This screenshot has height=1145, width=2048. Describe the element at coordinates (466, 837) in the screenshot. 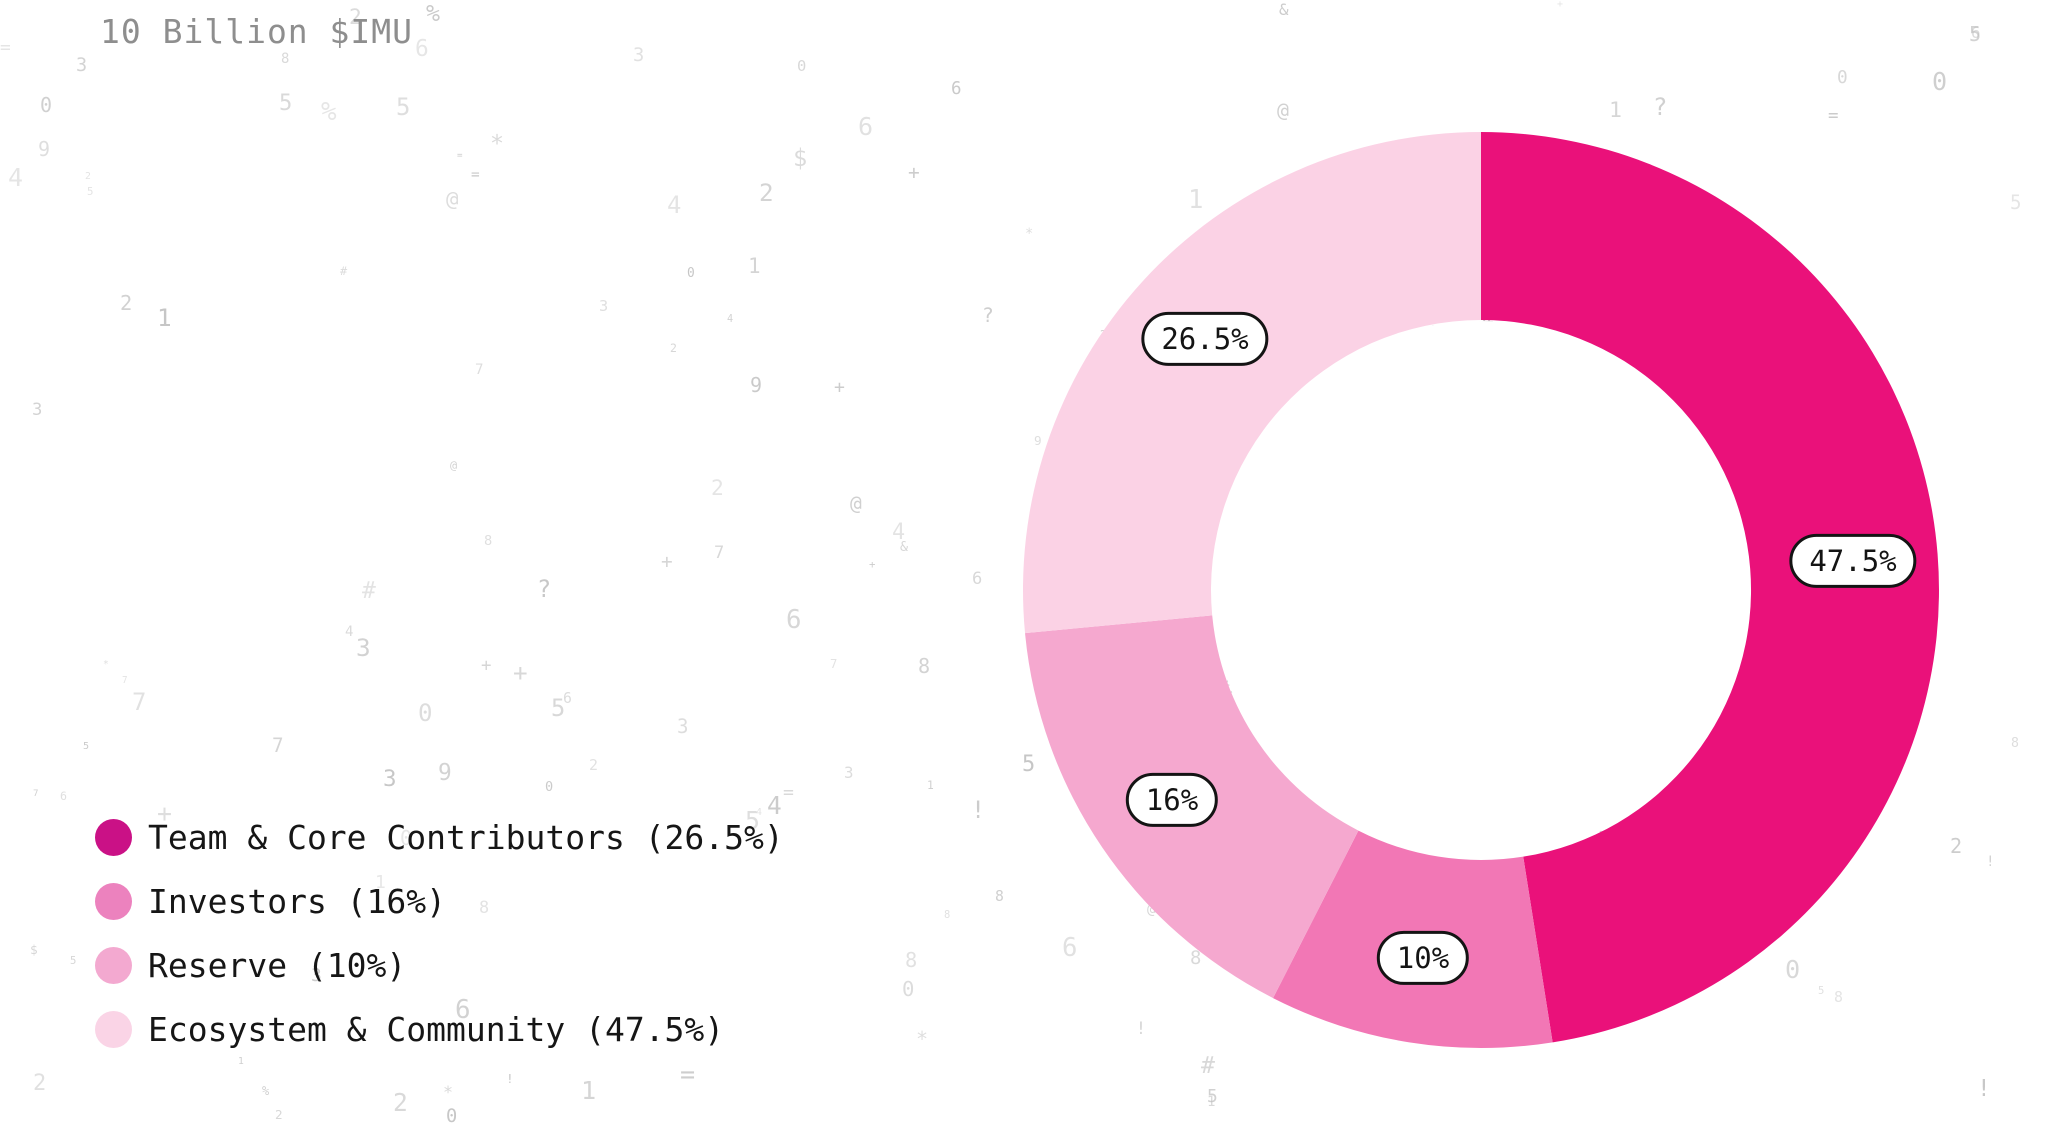

I see `legend-label: Team & Core Contributors (26.5%)` at that location.